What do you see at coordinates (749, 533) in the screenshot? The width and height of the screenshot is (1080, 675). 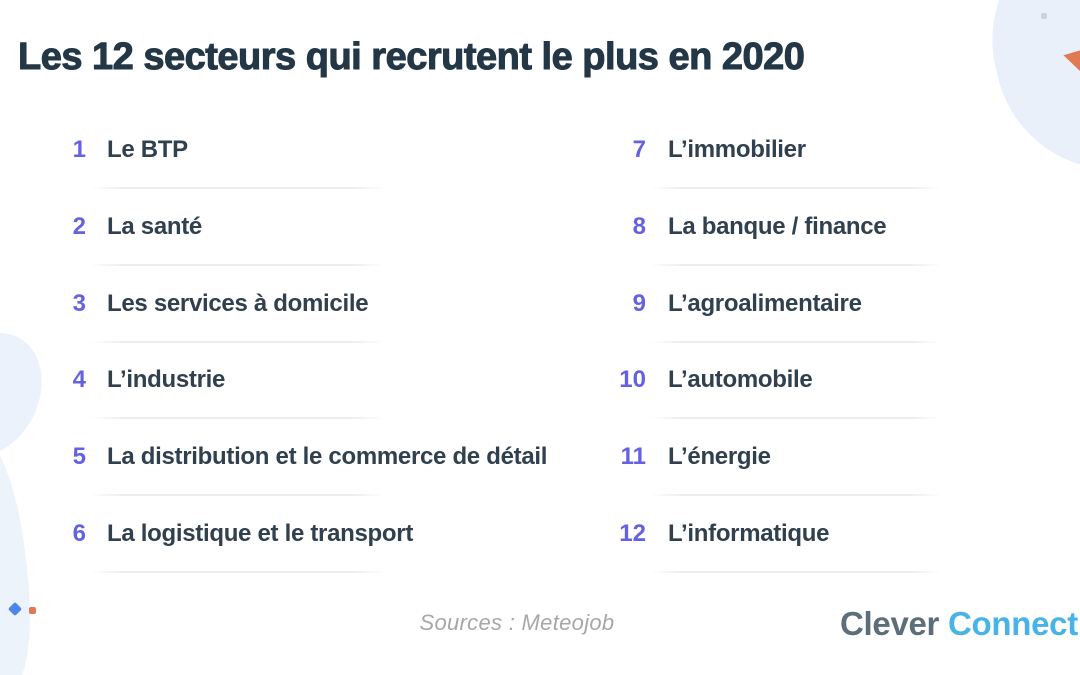 I see `item-label: L’informatique` at bounding box center [749, 533].